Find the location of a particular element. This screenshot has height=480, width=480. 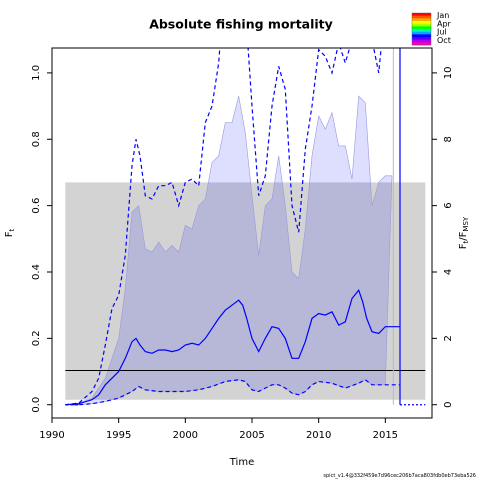

y-tick-label: 0.0 is located at coordinates (36, 405).